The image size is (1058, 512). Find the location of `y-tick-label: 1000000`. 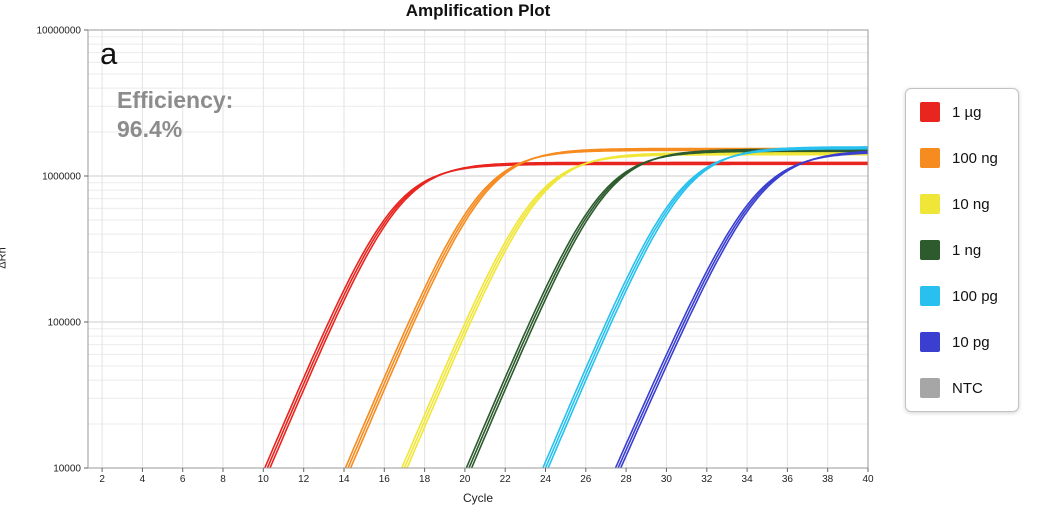

y-tick-label: 1000000 is located at coordinates (61, 177).